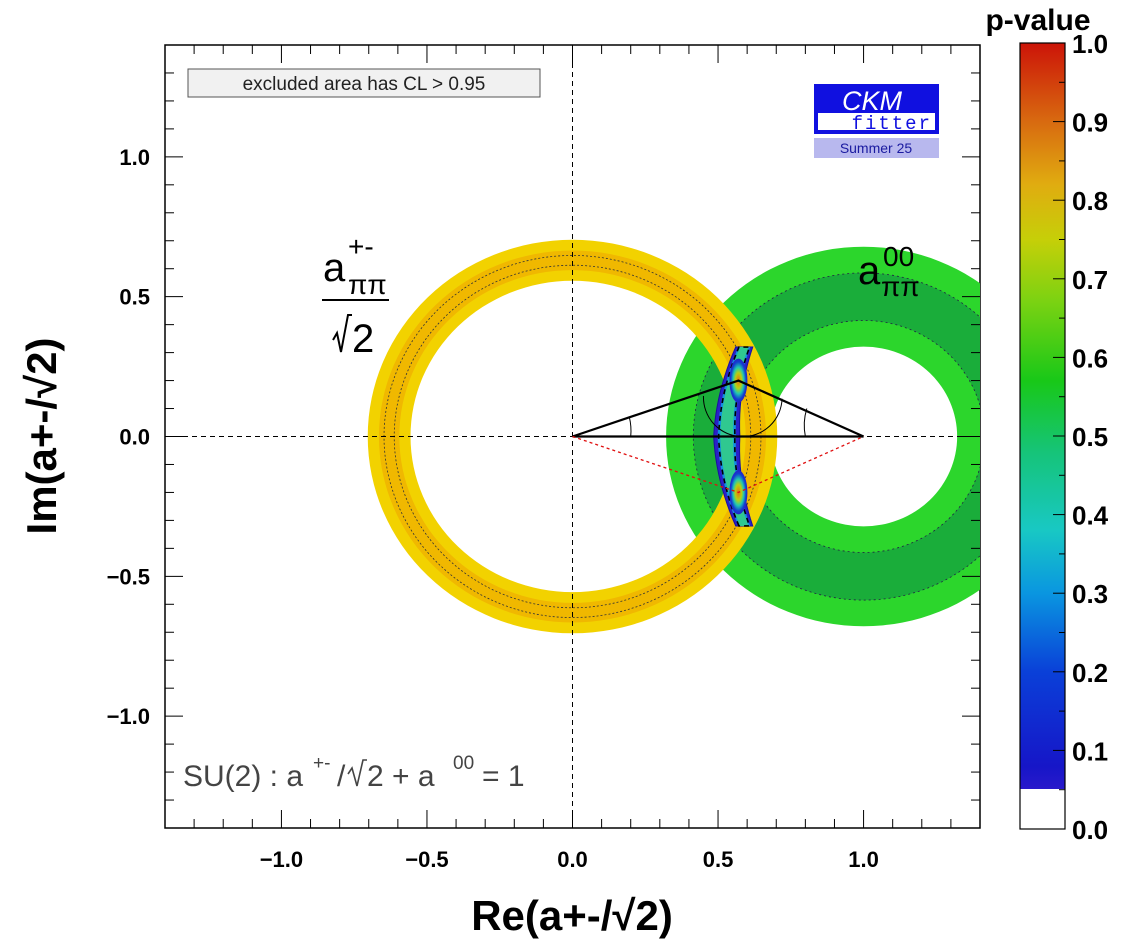 This screenshot has width=1121, height=941. Describe the element at coordinates (805, 422) in the screenshot. I see `angle-arc-right` at that location.